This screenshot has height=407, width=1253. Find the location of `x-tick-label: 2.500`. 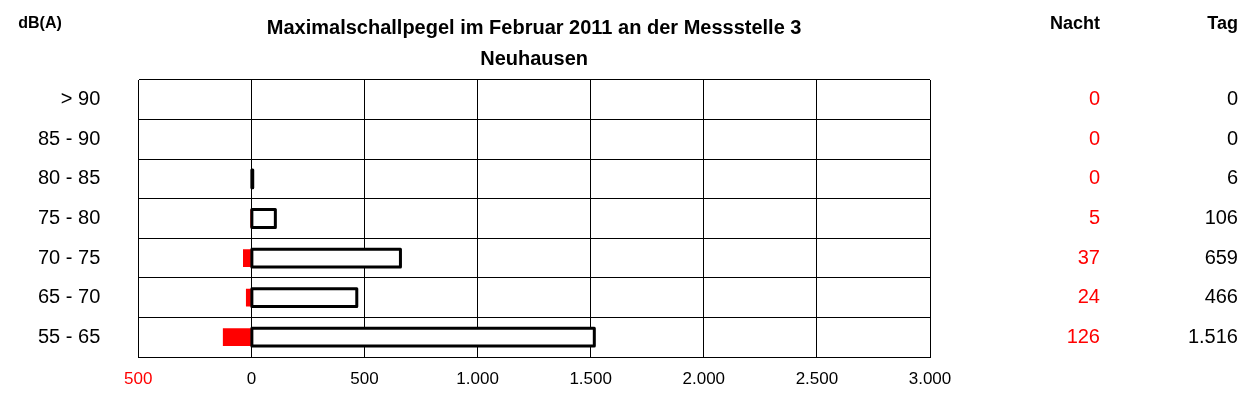

x-tick-label: 2.500 is located at coordinates (817, 378).